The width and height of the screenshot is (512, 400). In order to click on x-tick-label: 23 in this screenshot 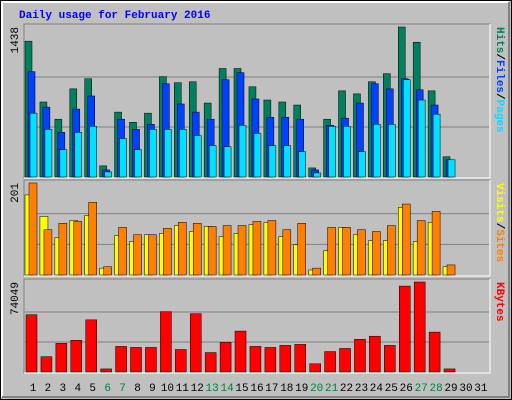, I will do `click(361, 389)`.